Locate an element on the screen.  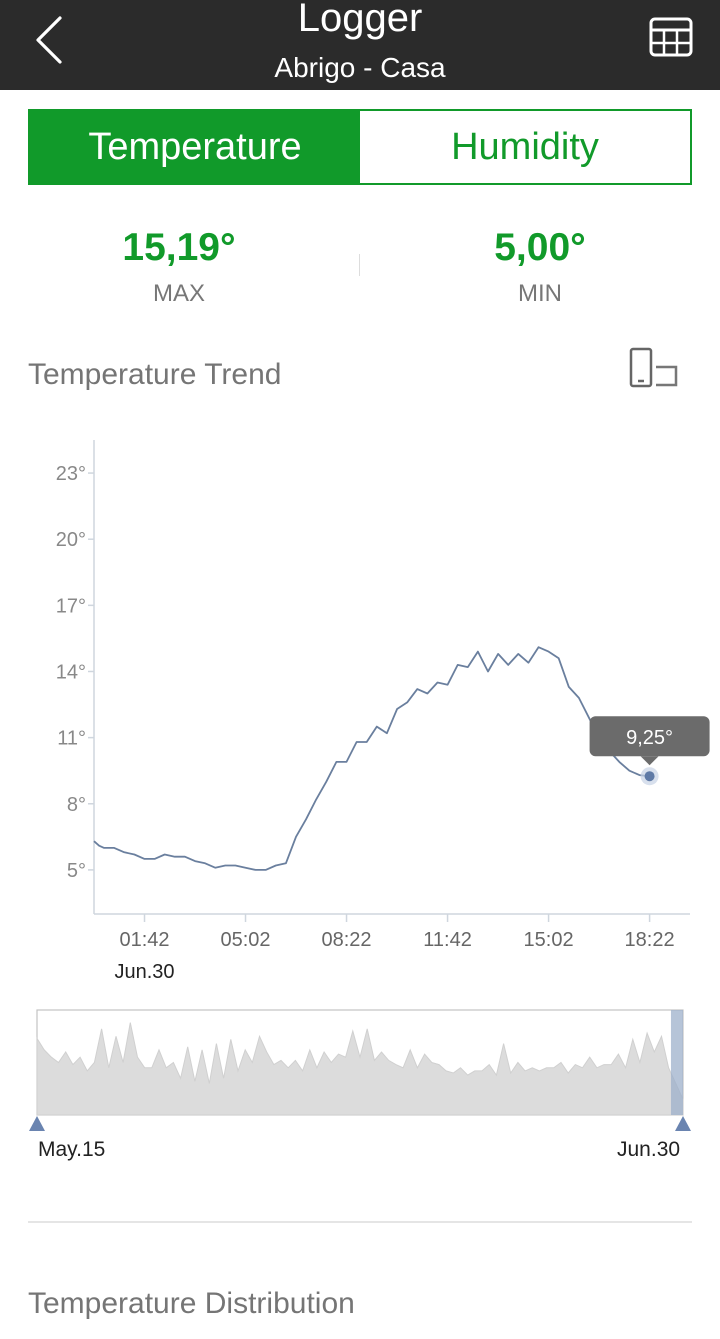
page-subtitle: Abrigo - Casa is located at coordinates (360, 67).